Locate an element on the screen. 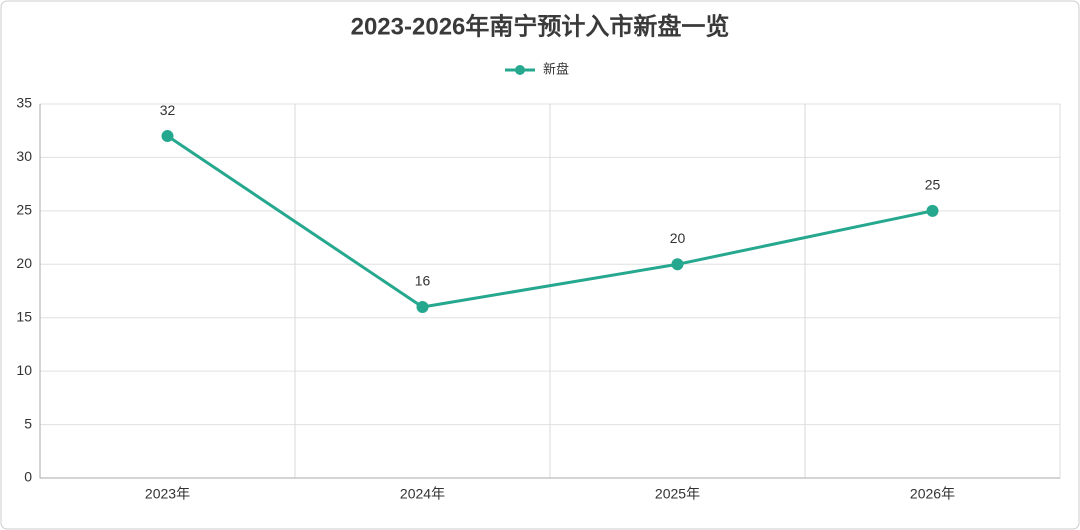 The height and width of the screenshot is (530, 1080). y-tick-label: 30 is located at coordinates (24, 156).